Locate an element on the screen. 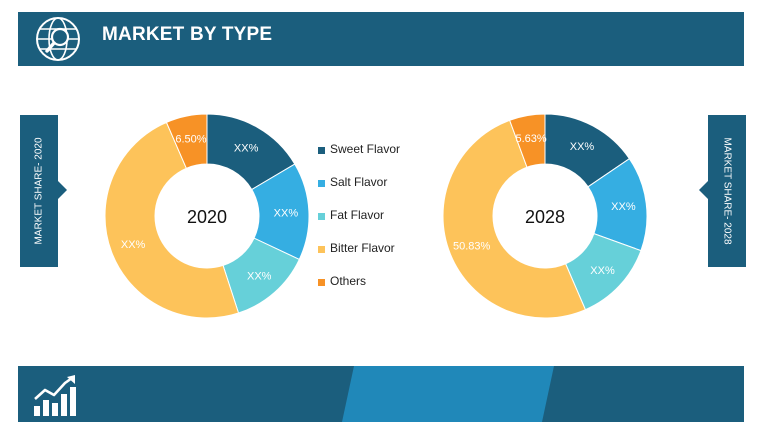  legend-label: Salt Flavor is located at coordinates (359, 182).